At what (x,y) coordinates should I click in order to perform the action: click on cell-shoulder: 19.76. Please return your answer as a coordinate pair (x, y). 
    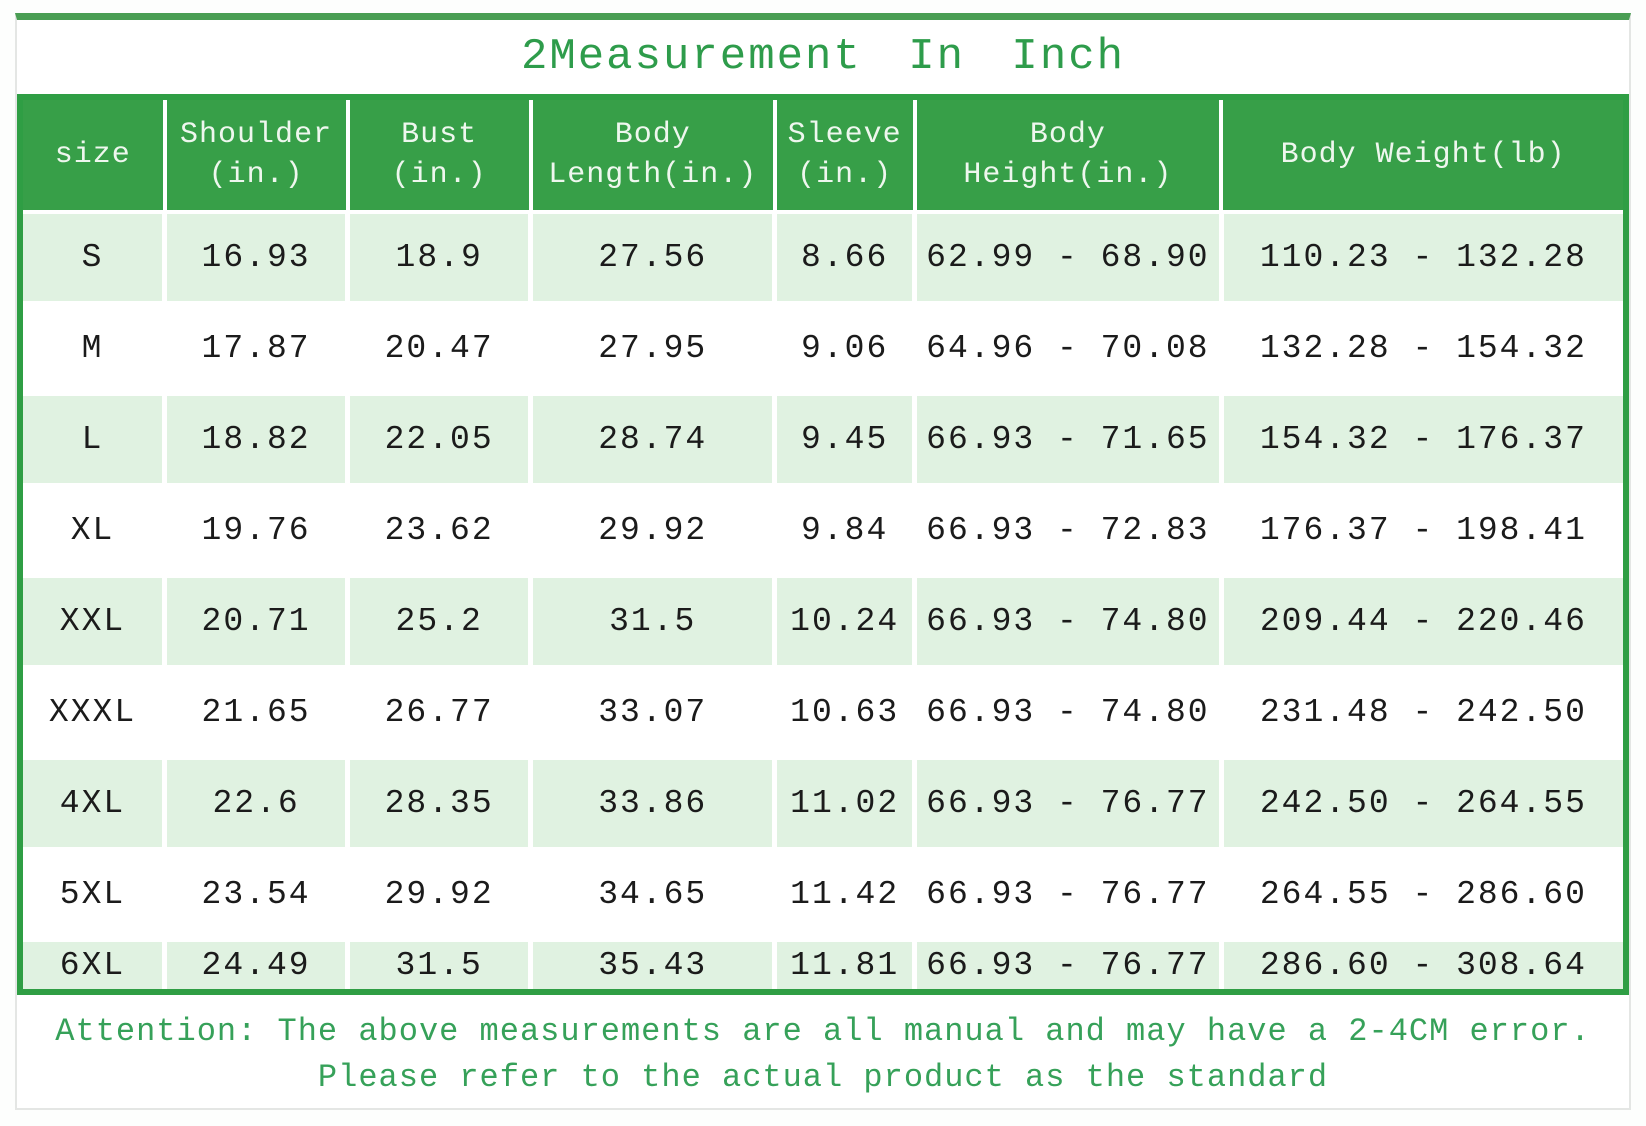
    Looking at the image, I should click on (255, 529).